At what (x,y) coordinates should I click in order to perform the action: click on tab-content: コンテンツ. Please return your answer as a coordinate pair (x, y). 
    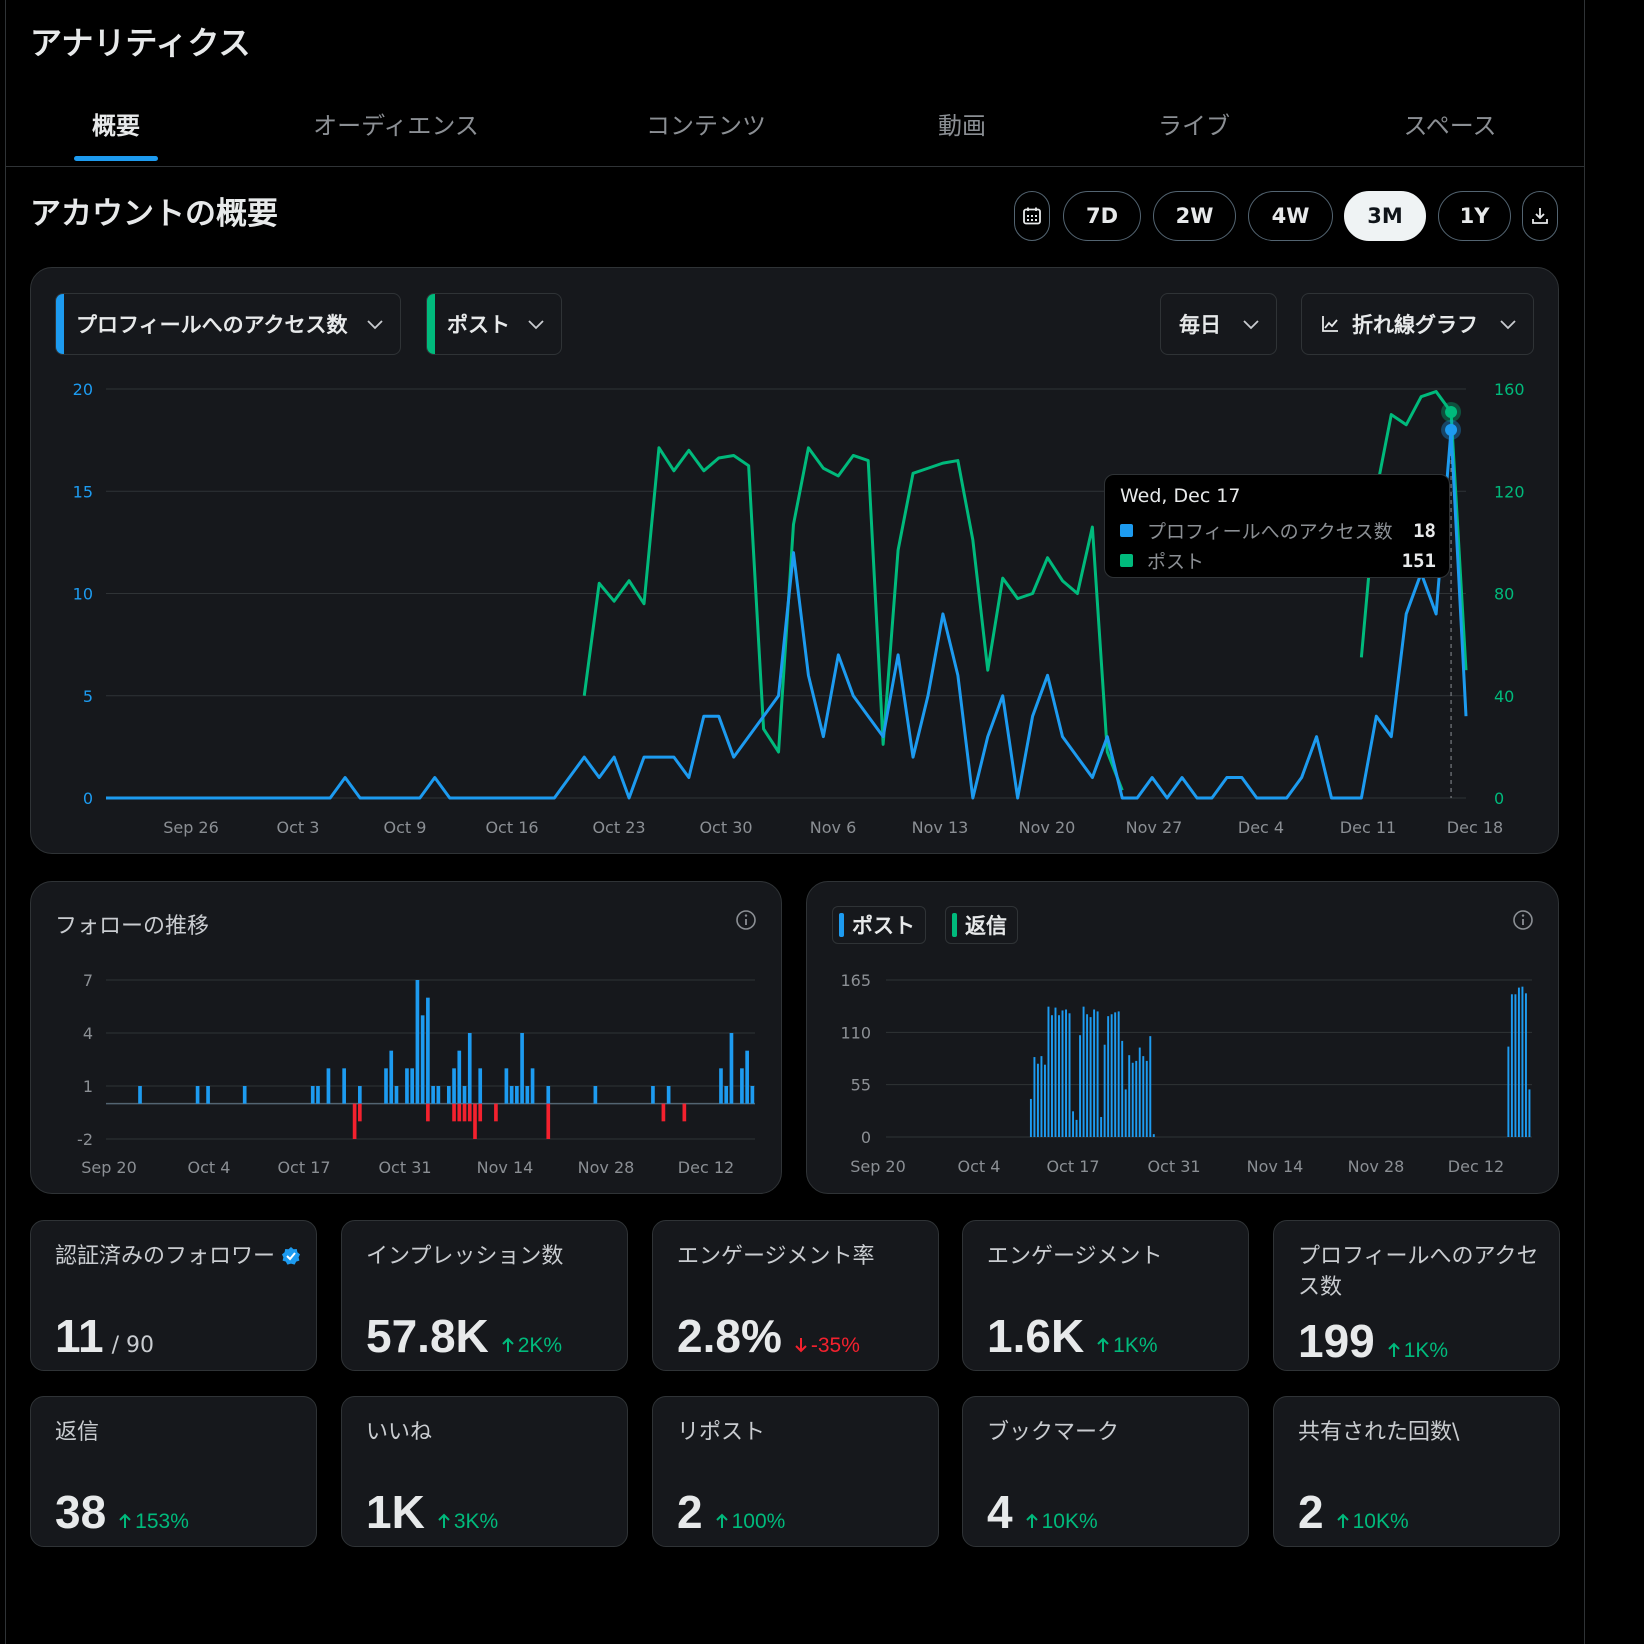
    Looking at the image, I should click on (706, 126).